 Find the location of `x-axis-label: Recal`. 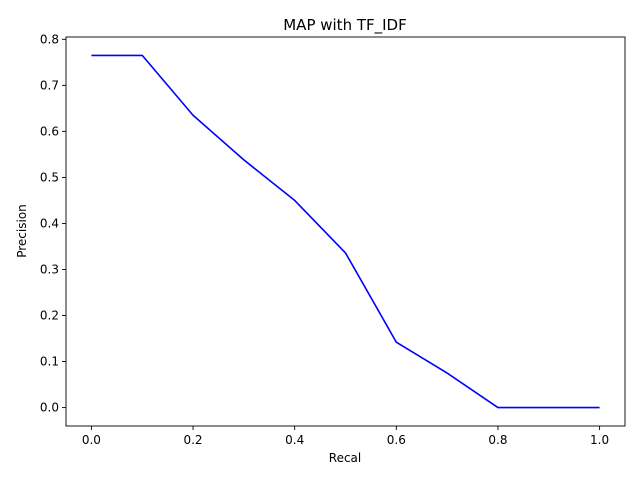

x-axis-label: Recal is located at coordinates (345, 458).